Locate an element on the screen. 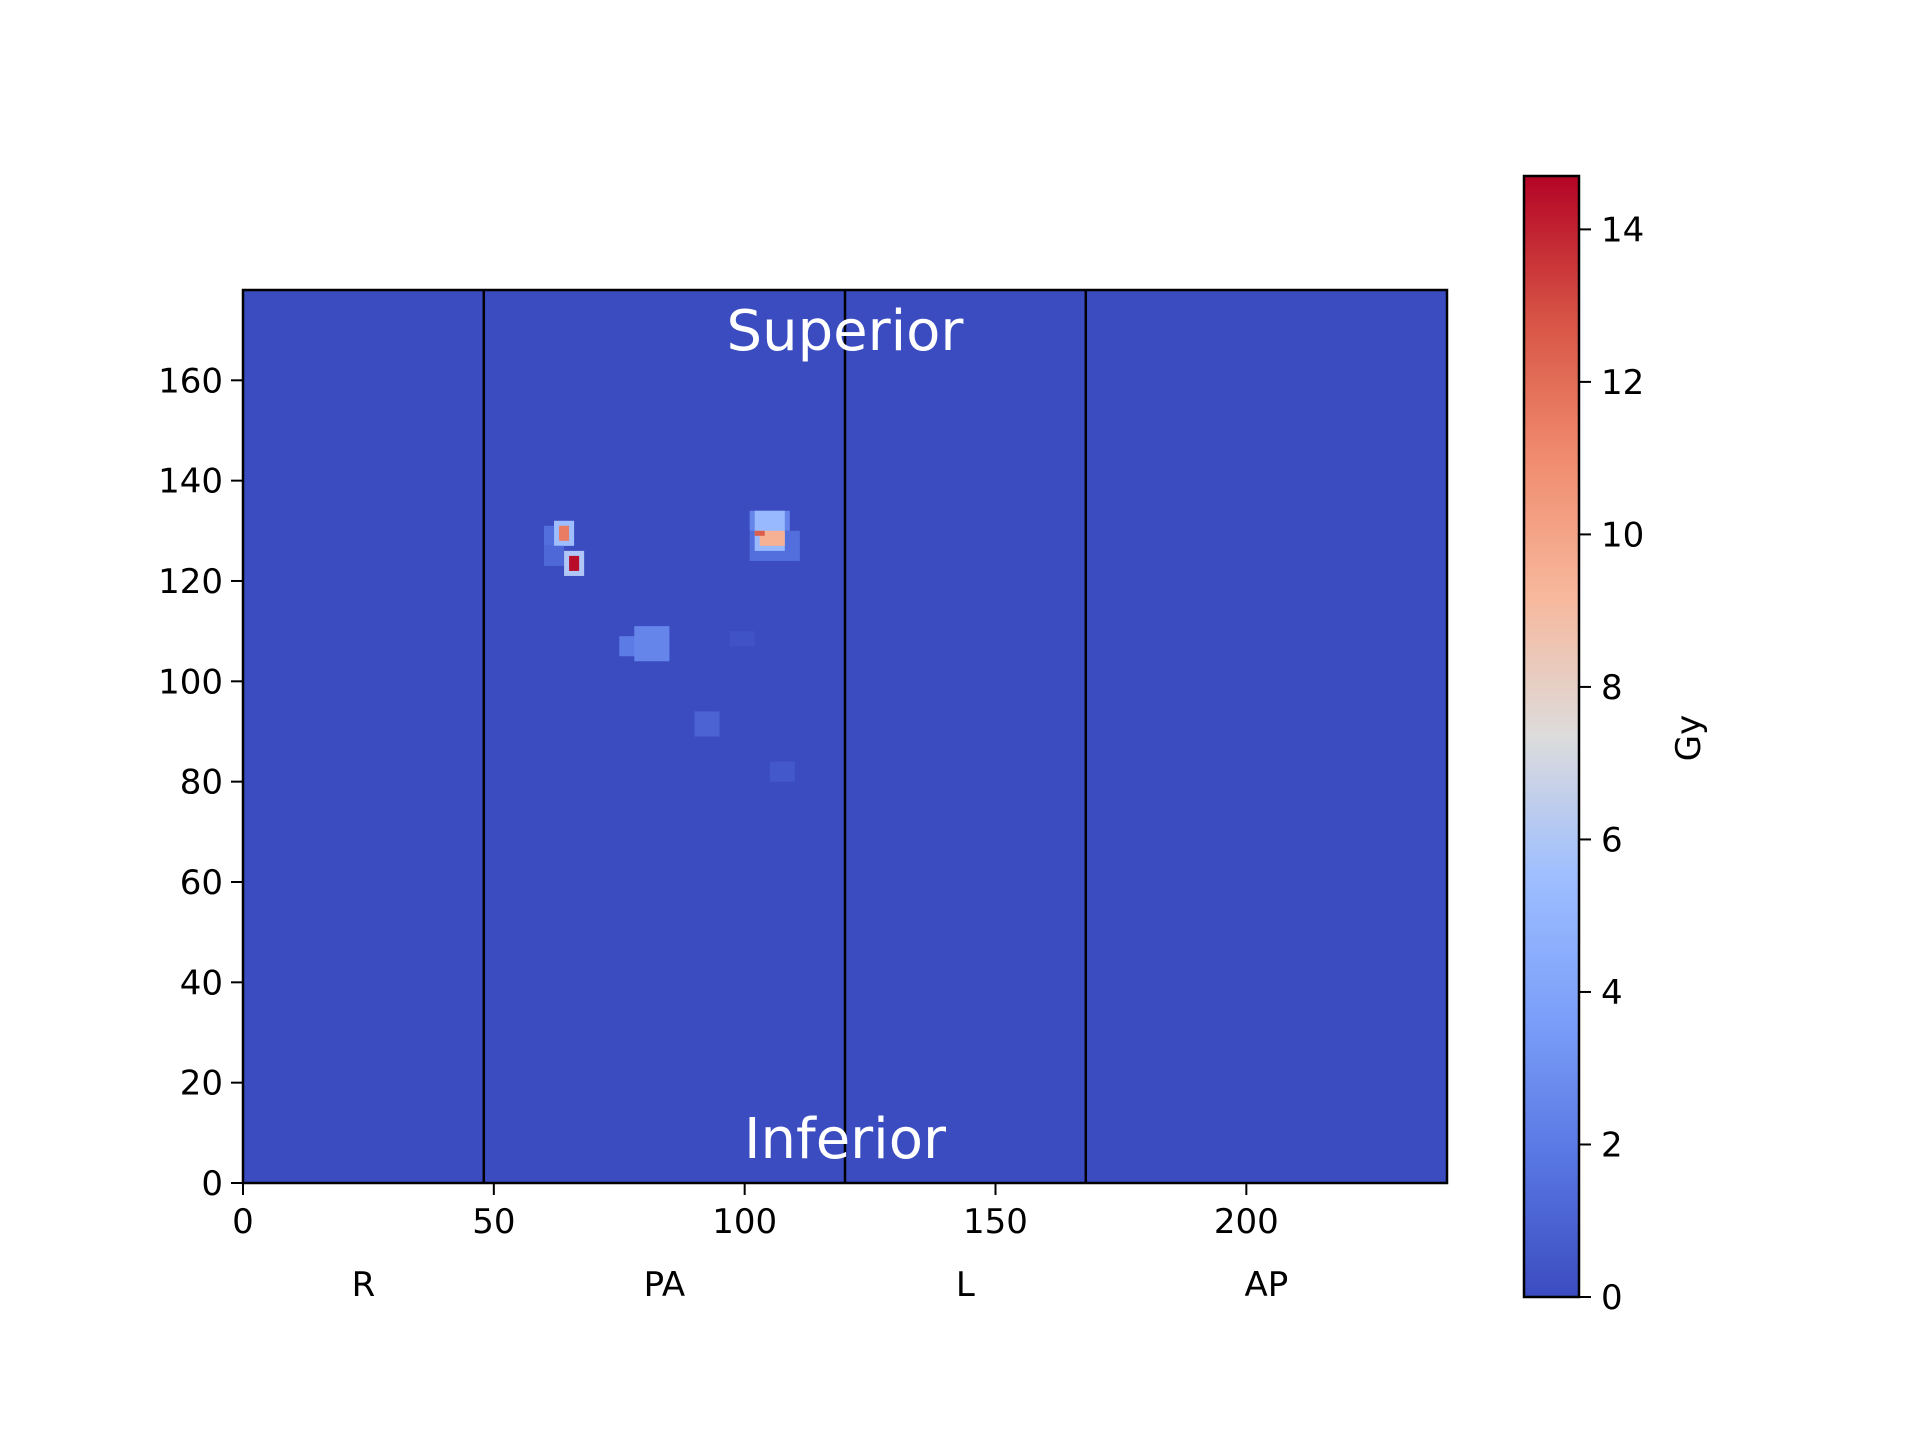 The width and height of the screenshot is (1920, 1440). colorbar-tick-label: 8 is located at coordinates (1612, 688).